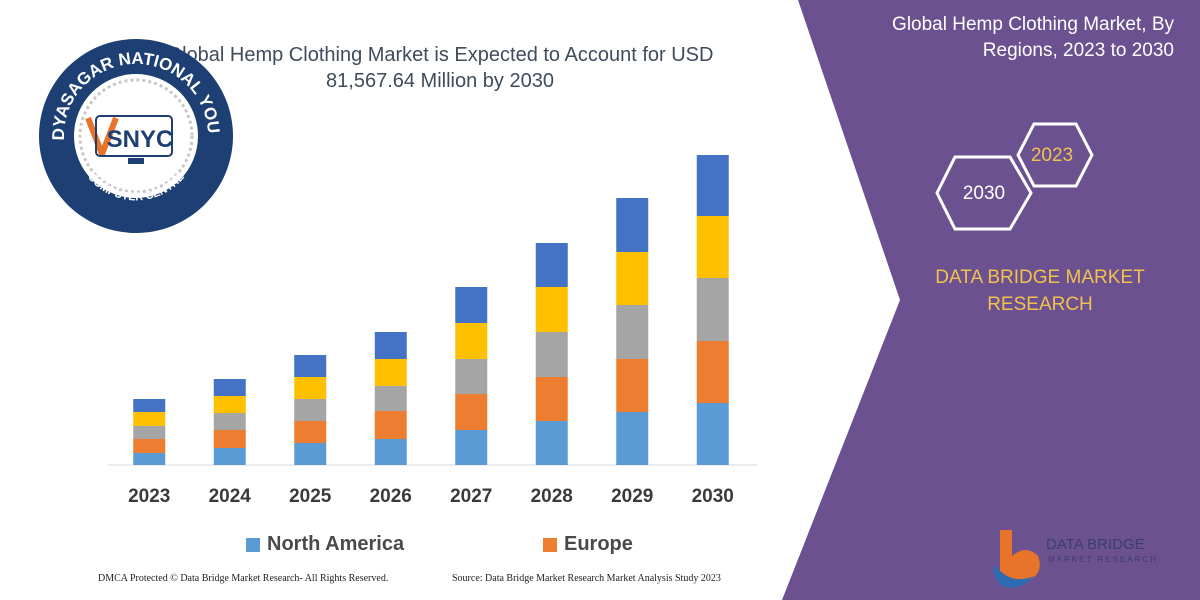  Describe the element at coordinates (632, 332) in the screenshot. I see `bar-segment-2029-asia-pacific` at that location.